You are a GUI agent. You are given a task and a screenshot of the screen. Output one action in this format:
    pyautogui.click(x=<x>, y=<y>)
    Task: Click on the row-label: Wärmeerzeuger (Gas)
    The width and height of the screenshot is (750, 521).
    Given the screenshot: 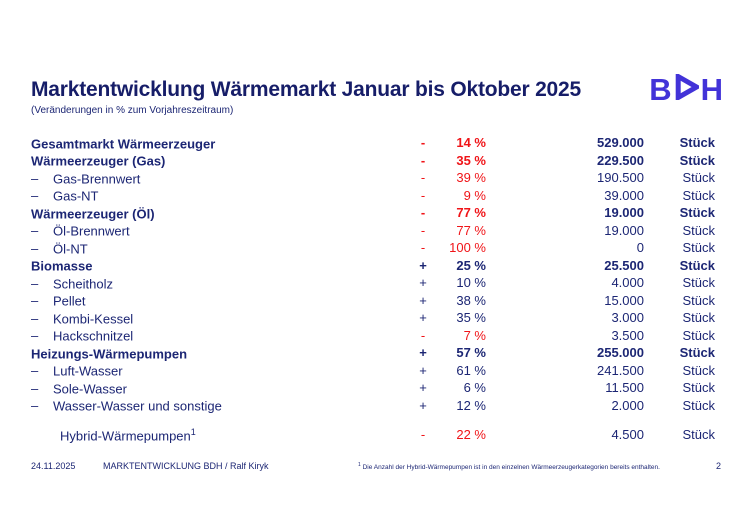 What is the action you would take?
    pyautogui.click(x=98, y=161)
    